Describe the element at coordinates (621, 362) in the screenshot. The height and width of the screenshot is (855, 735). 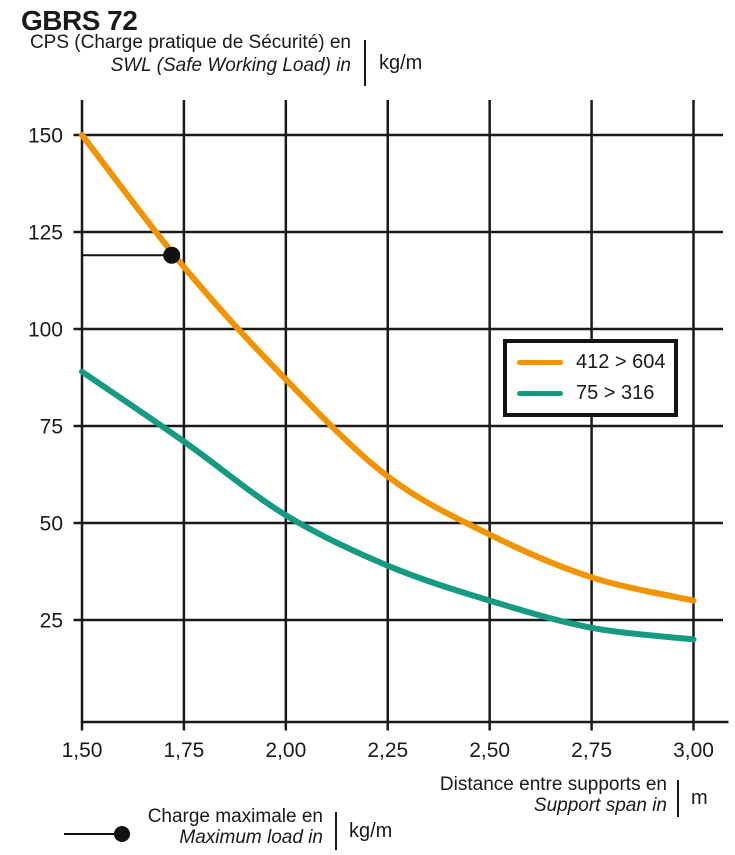
I see `legend-label-412-604: 412 > 604` at that location.